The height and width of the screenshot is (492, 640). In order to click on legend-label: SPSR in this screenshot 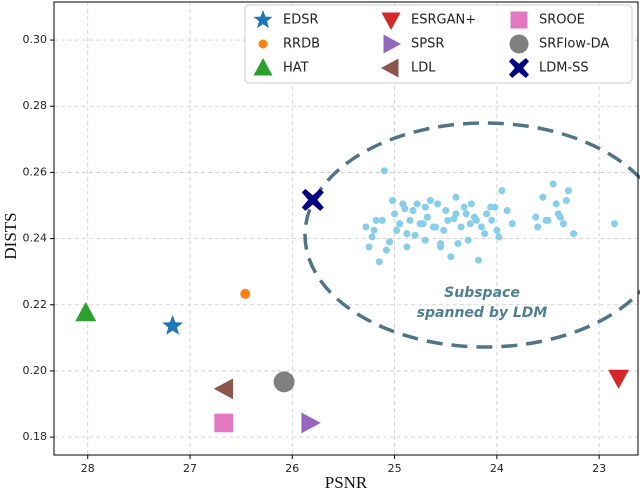, I will do `click(427, 44)`.